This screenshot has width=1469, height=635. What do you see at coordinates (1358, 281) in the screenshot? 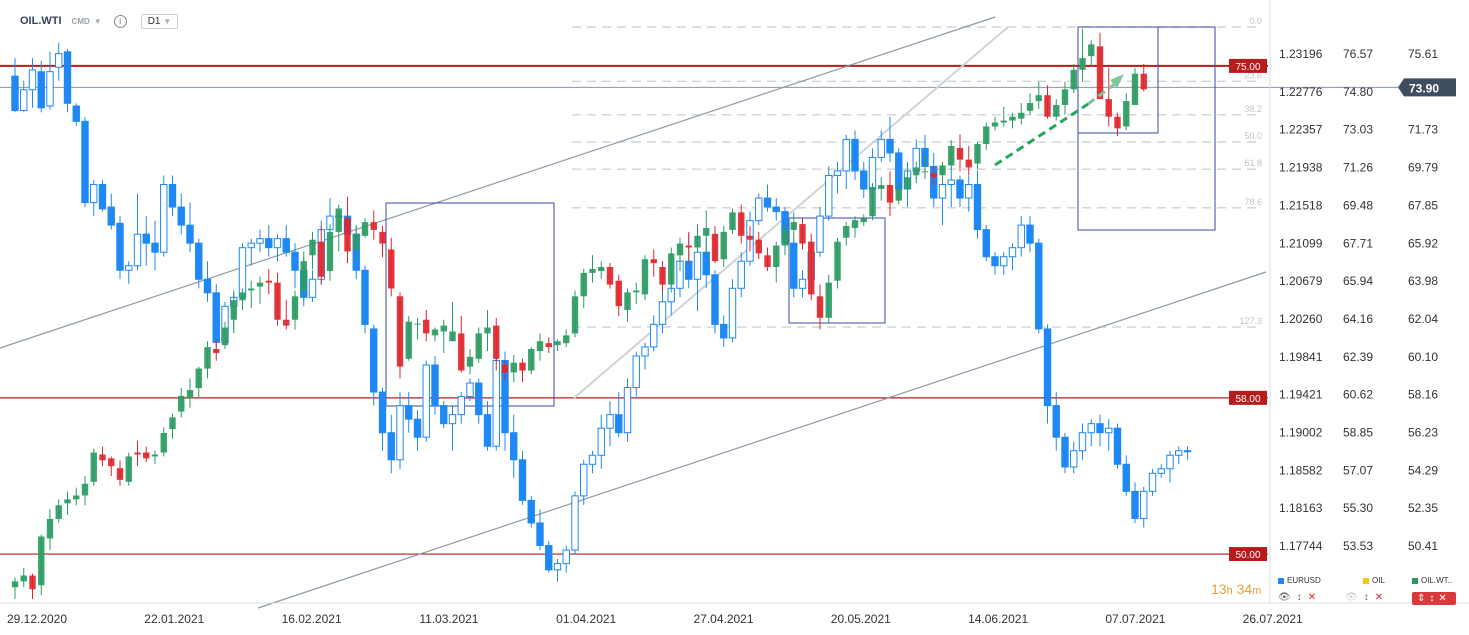
I see `oil-tick-label: 65.94` at bounding box center [1358, 281].